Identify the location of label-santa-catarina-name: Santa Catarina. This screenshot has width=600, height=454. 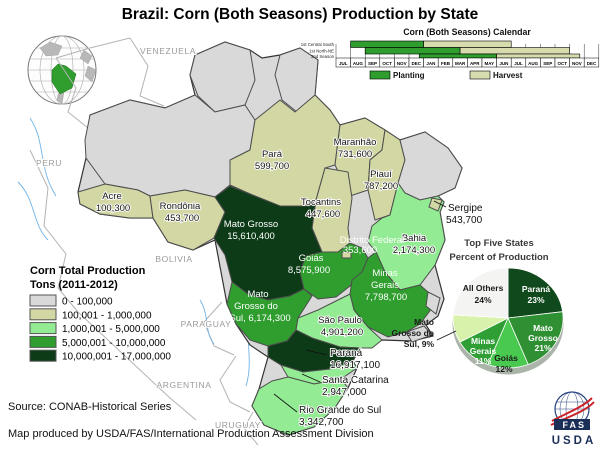
(355, 380).